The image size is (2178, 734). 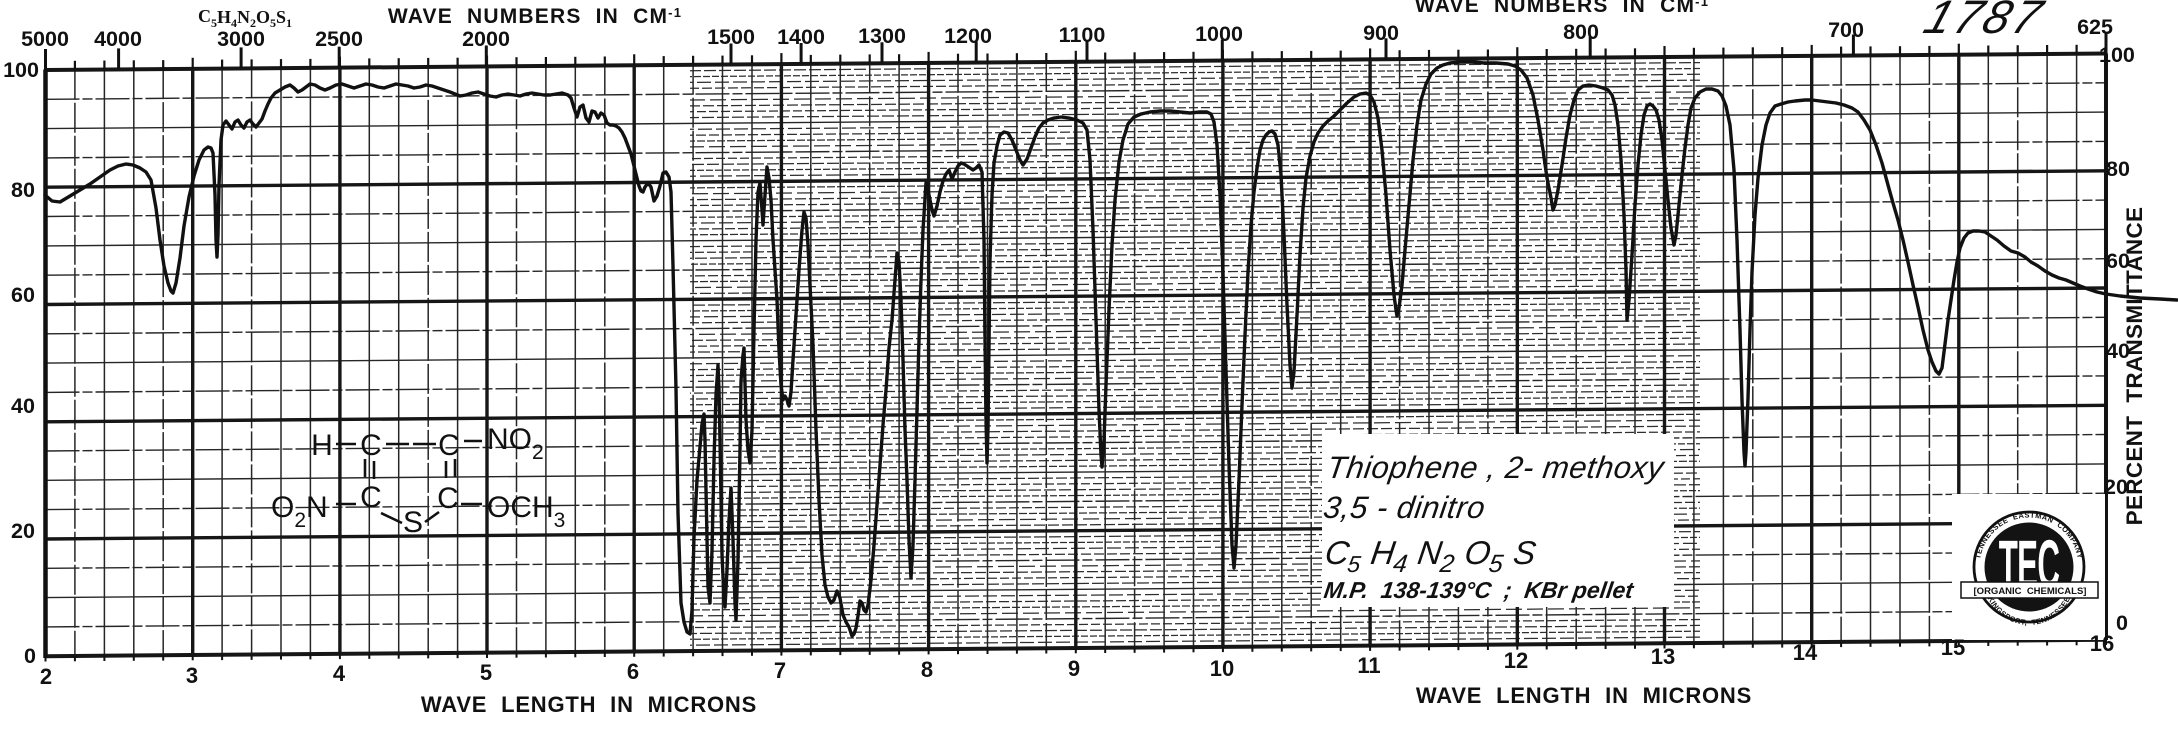 What do you see at coordinates (1479, 590) in the screenshot?
I see `svg-text: M.P. 138-139°C ; KBr pellet` at bounding box center [1479, 590].